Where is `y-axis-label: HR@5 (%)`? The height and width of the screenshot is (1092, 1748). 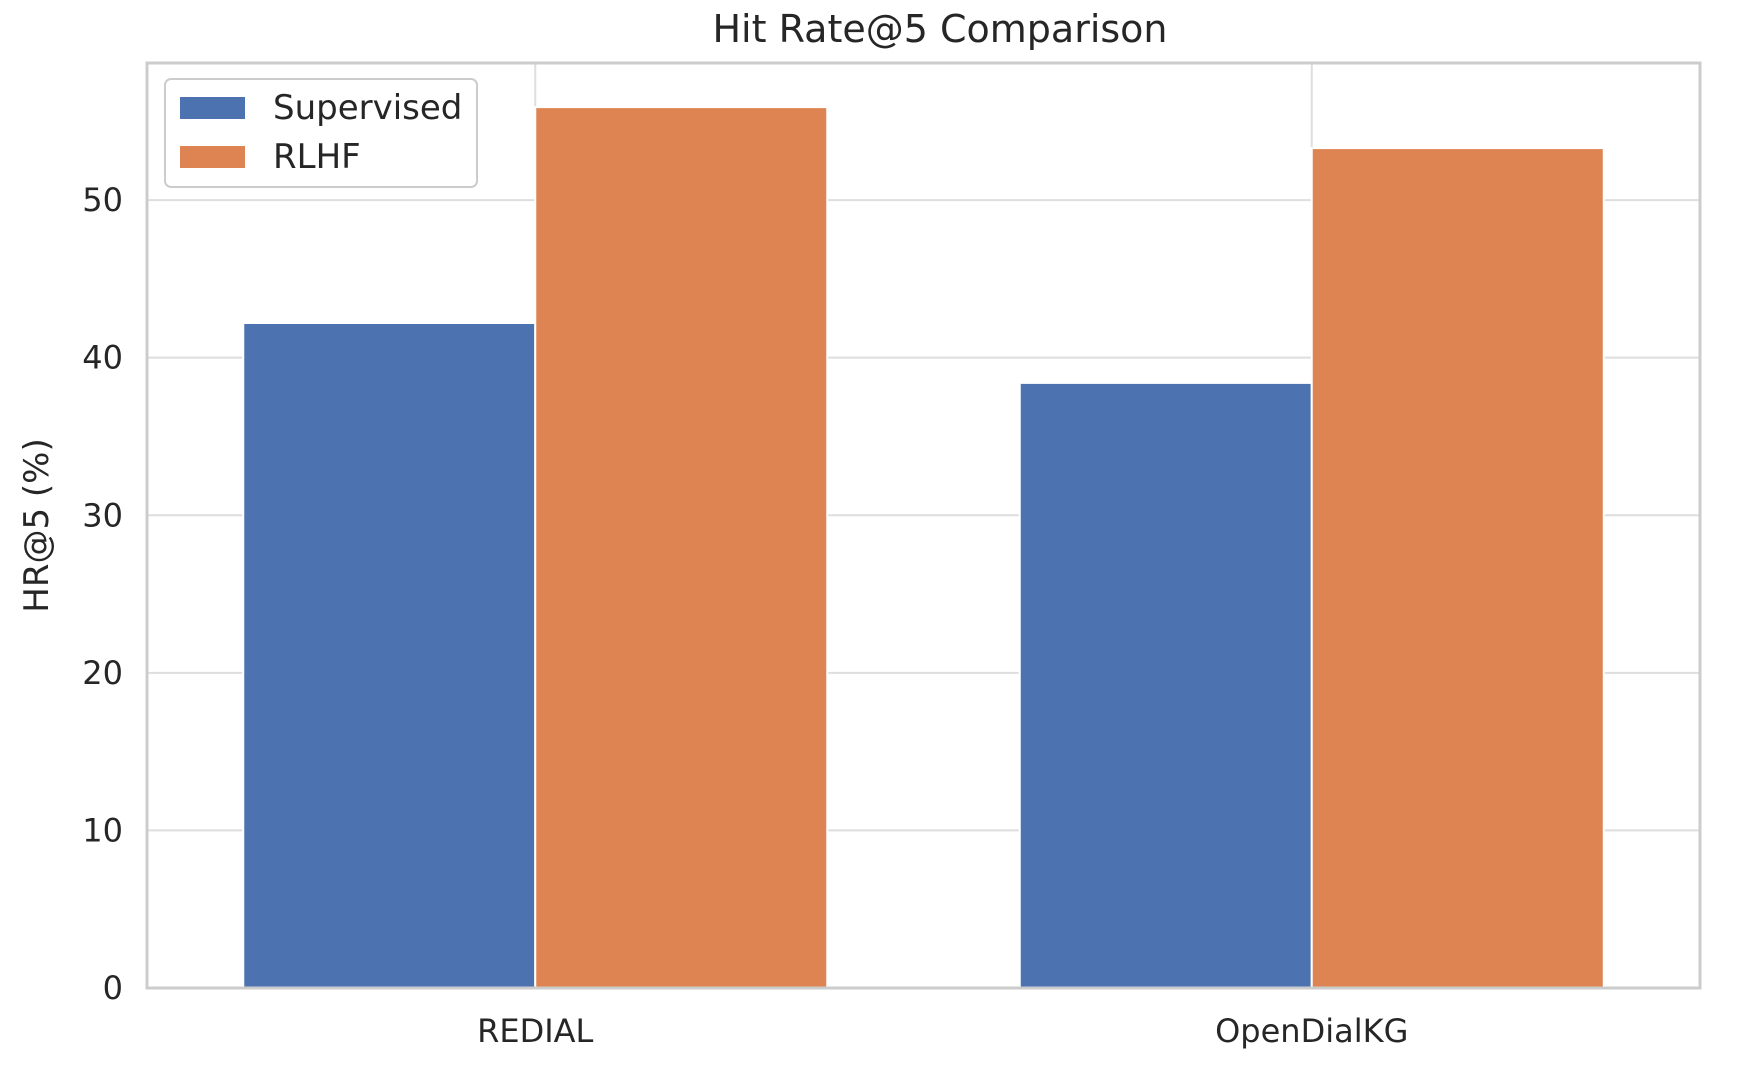
y-axis-label: HR@5 (%) is located at coordinates (37, 525).